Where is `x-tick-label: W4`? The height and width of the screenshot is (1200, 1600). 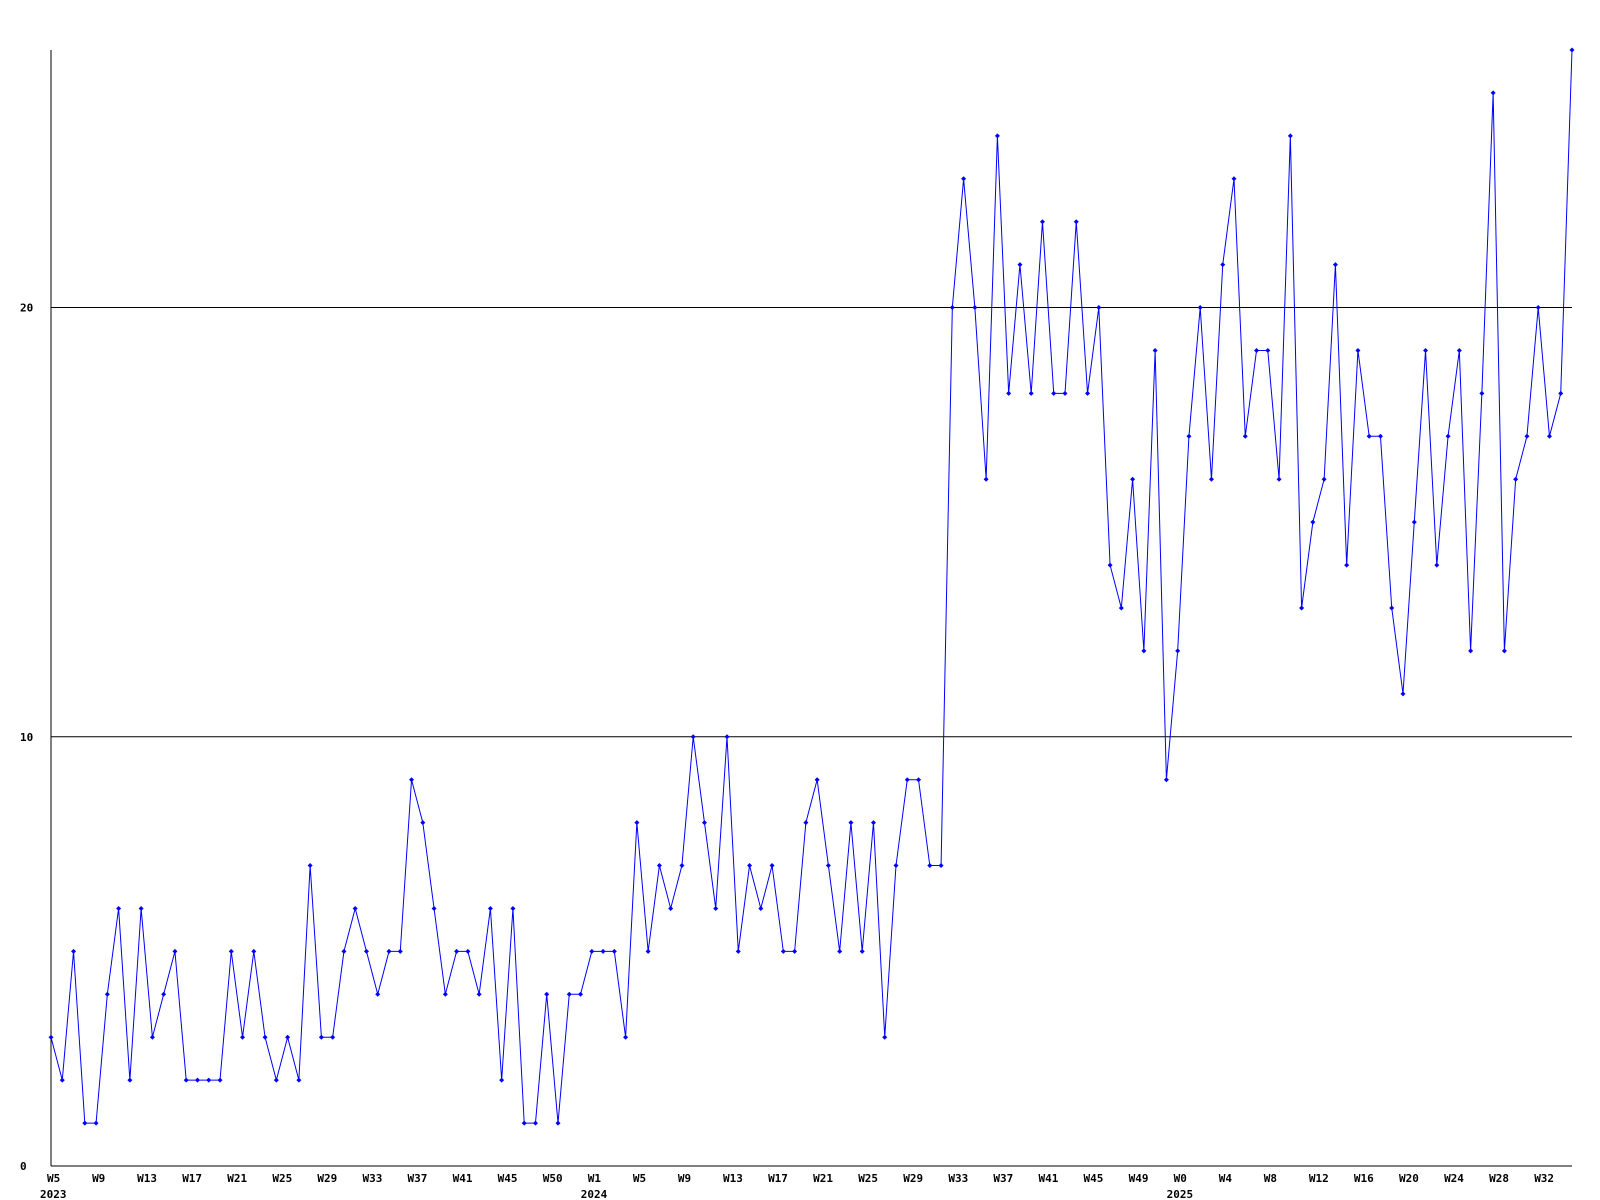
x-tick-label: W4 is located at coordinates (1226, 1178).